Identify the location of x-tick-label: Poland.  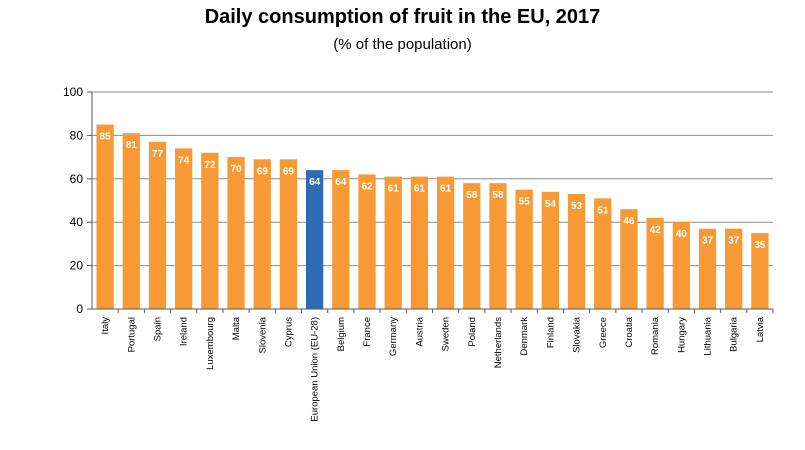
(472, 332).